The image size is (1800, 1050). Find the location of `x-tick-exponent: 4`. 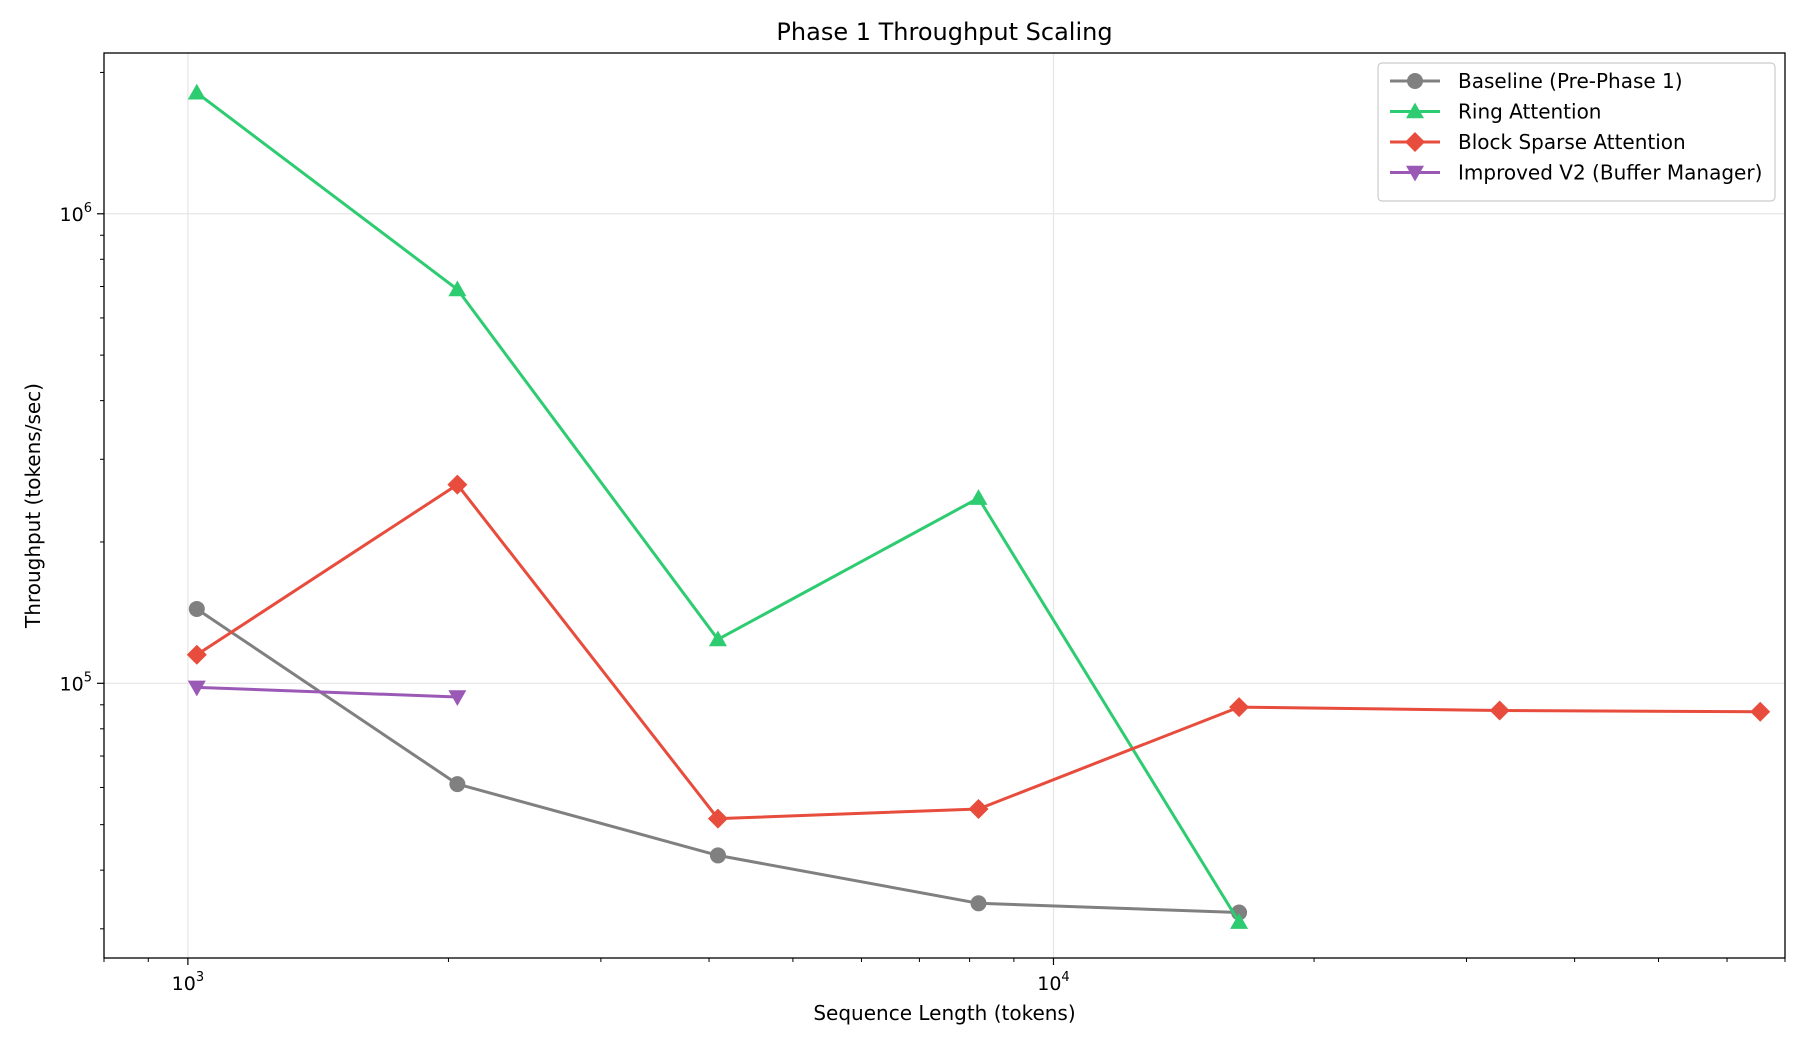

x-tick-exponent: 4 is located at coordinates (1065, 977).